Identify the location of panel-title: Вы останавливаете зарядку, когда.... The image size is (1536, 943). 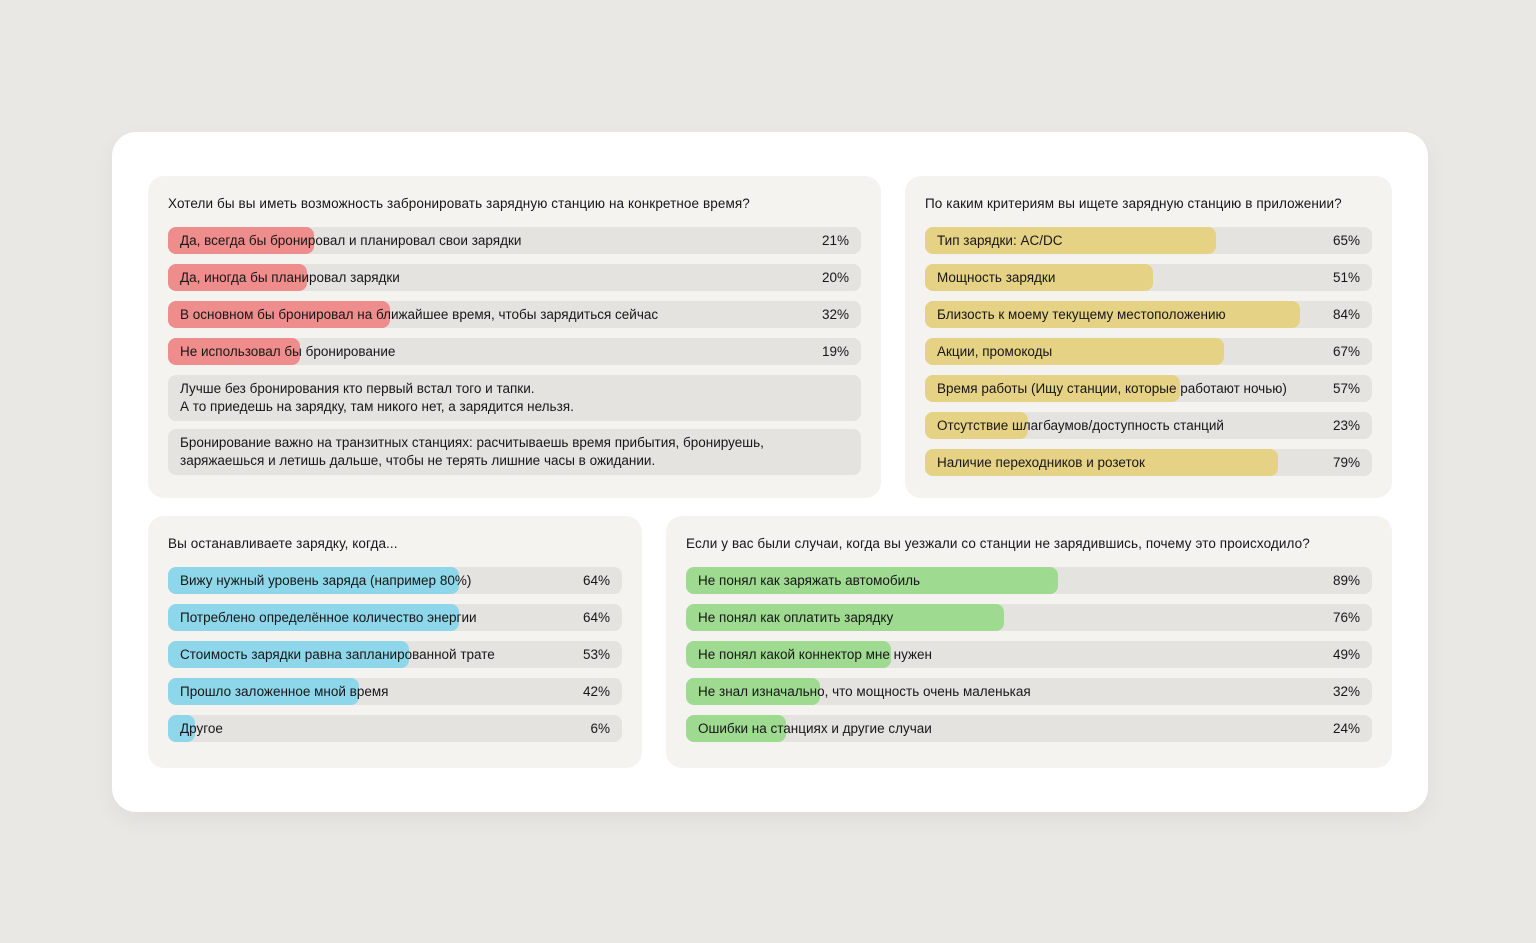
(283, 543).